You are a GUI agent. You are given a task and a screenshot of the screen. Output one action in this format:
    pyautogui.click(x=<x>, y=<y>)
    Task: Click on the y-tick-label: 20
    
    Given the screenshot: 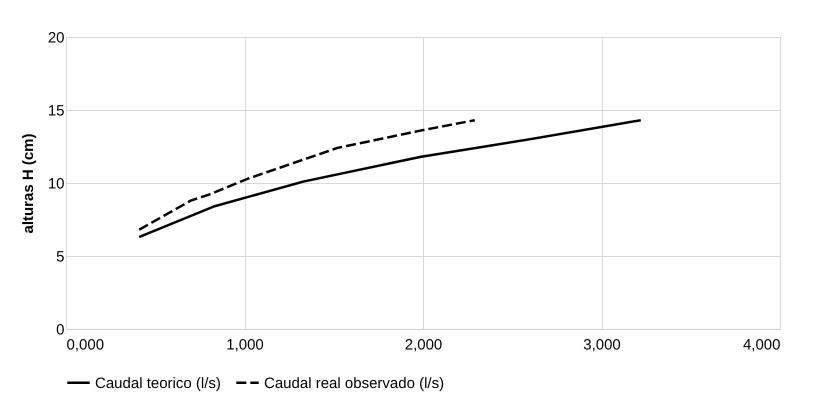 What is the action you would take?
    pyautogui.click(x=56, y=38)
    